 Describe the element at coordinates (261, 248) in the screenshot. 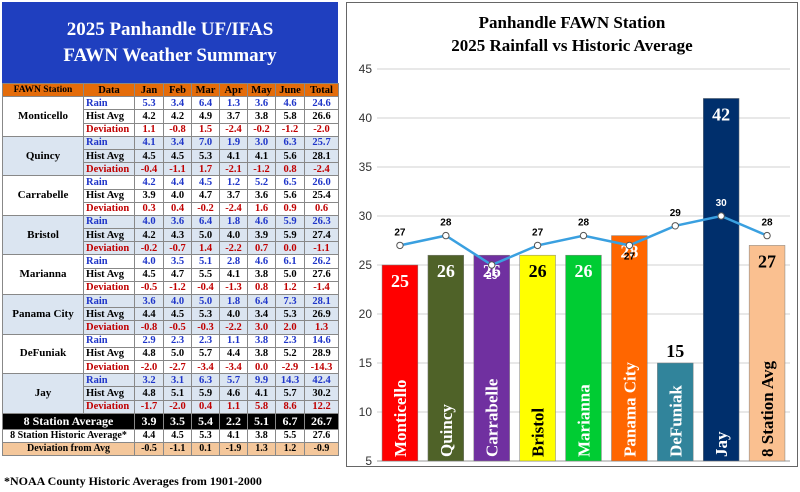

I see `table-cell: 0.7` at that location.